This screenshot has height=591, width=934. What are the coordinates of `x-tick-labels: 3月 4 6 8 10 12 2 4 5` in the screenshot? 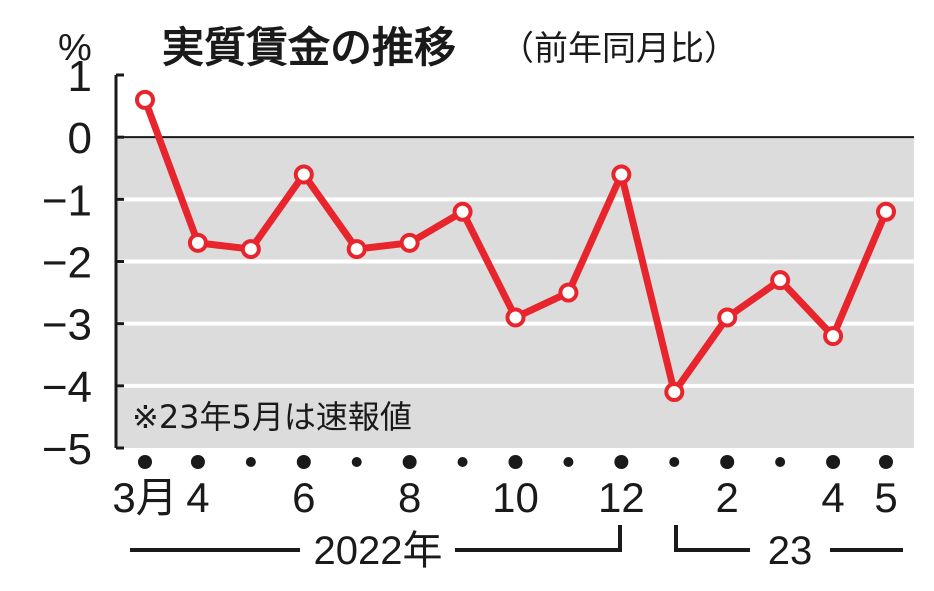 It's located at (504, 497).